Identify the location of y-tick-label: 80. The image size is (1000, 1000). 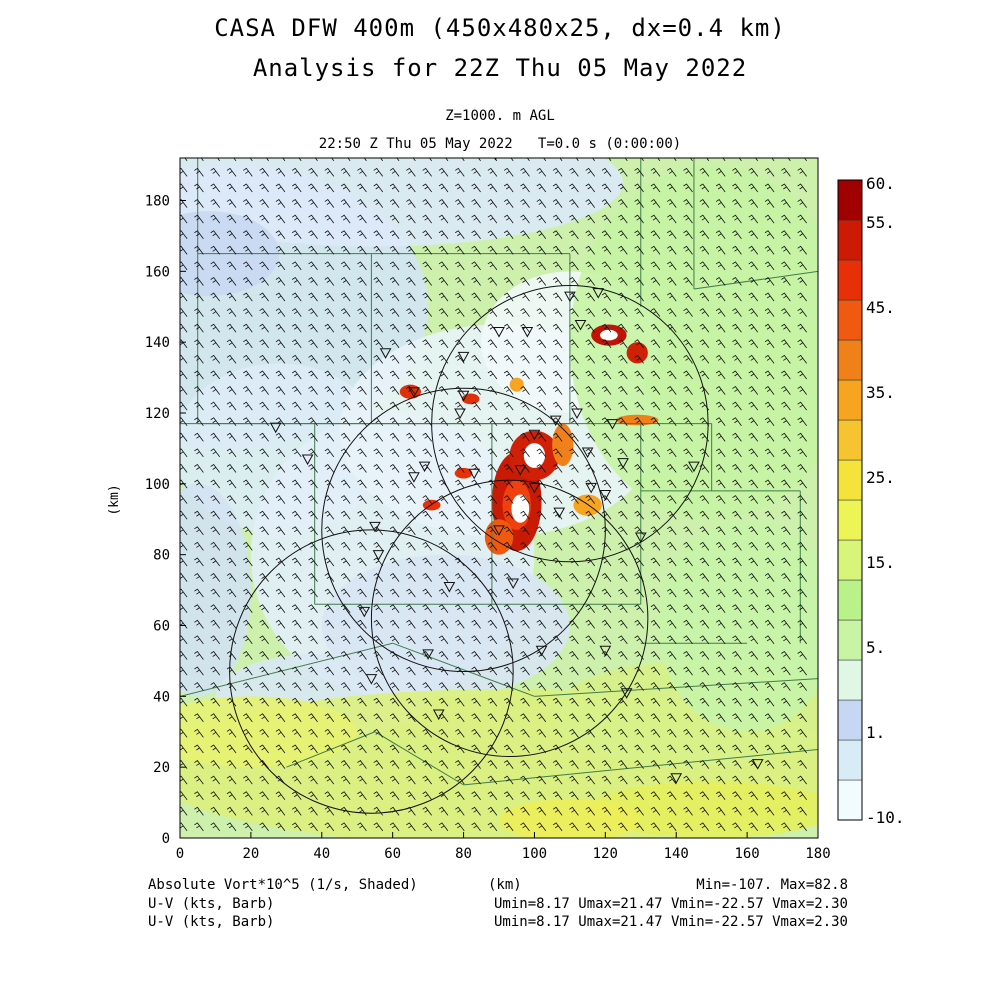
(161, 556).